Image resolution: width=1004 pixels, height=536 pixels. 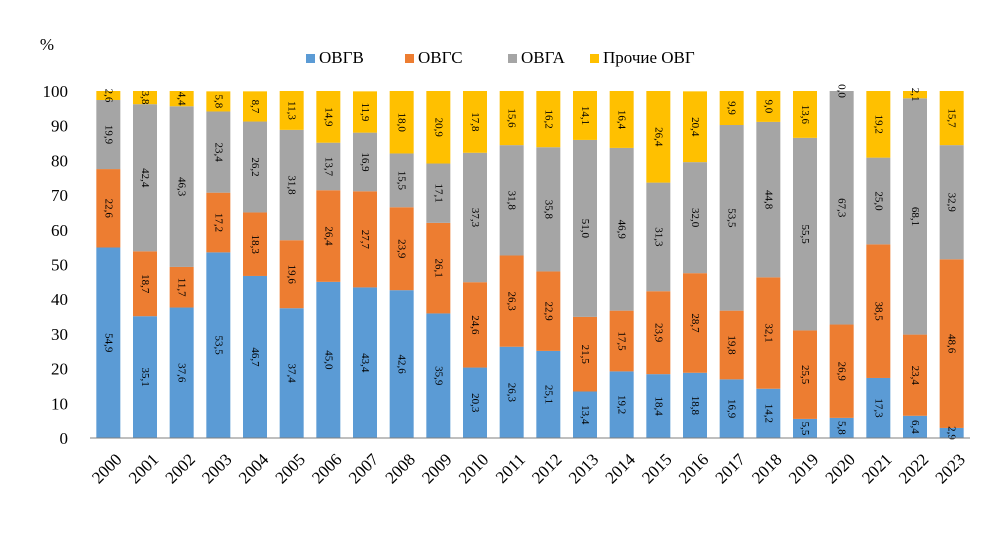 What do you see at coordinates (731, 469) in the screenshot?
I see `x-tick-label: 2017` at bounding box center [731, 469].